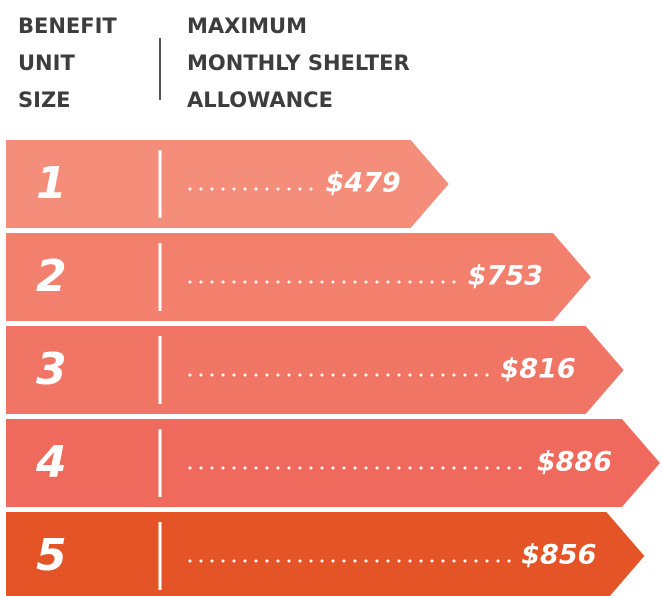 The image size is (663, 596). Describe the element at coordinates (46, 63) in the screenshot. I see `category-header: UNIT` at that location.